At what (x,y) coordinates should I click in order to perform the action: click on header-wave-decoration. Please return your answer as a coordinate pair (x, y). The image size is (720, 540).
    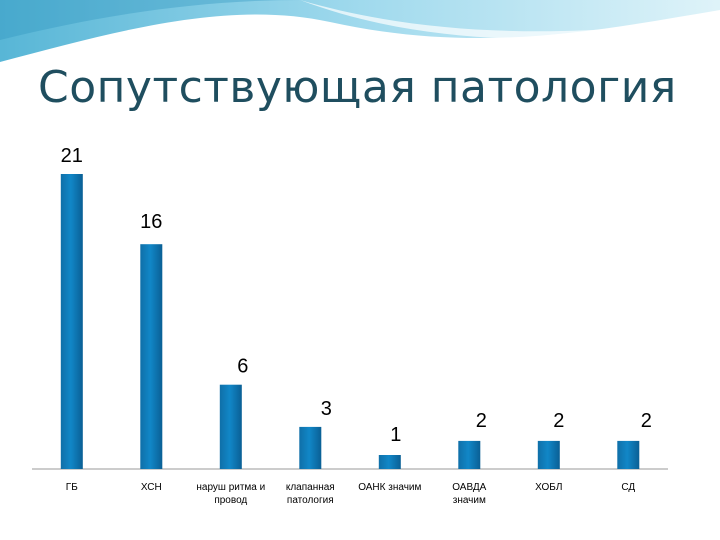
    Looking at the image, I should click on (360, 31).